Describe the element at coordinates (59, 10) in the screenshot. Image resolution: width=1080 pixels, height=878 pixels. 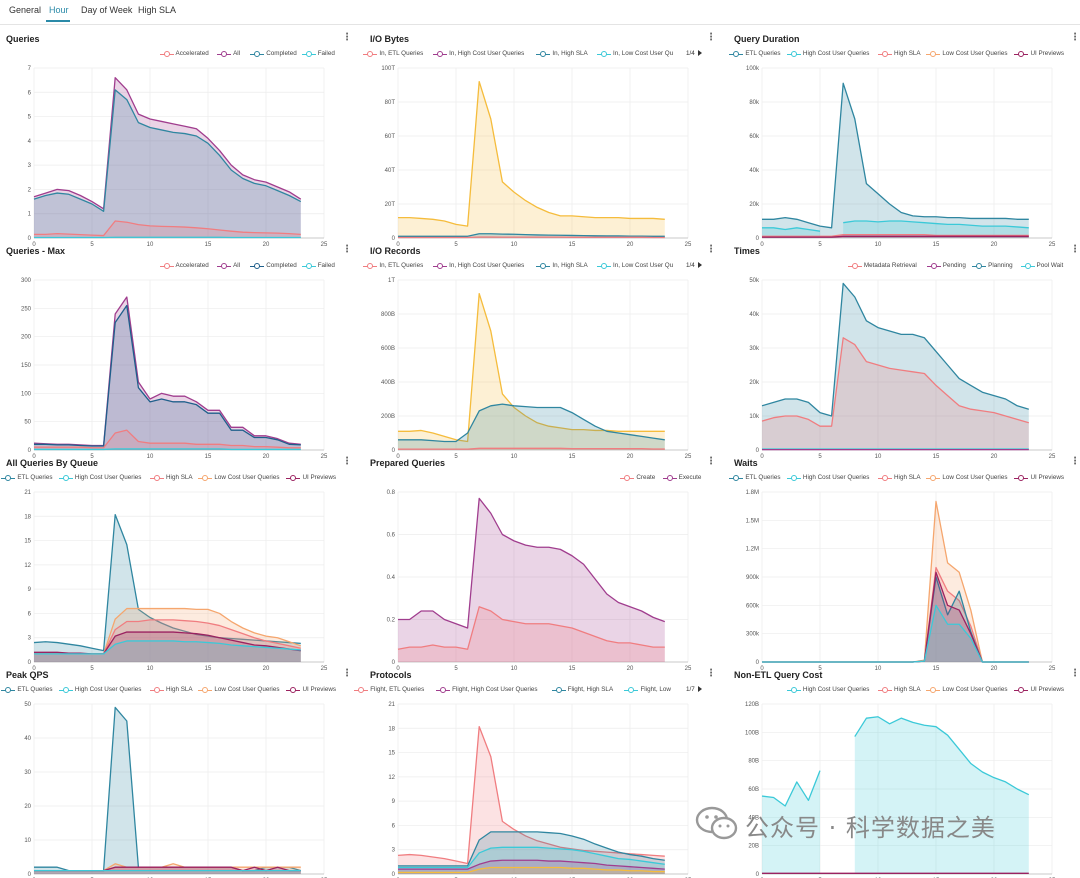
I see `tab-hour: Hour` at that location.